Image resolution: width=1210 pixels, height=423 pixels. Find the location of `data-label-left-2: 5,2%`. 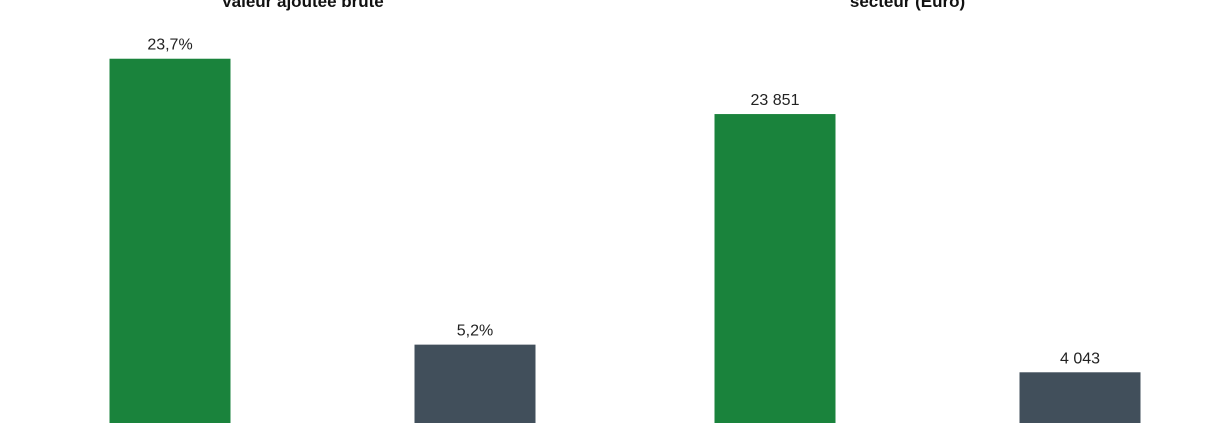

data-label-left-2: 5,2% is located at coordinates (475, 331).